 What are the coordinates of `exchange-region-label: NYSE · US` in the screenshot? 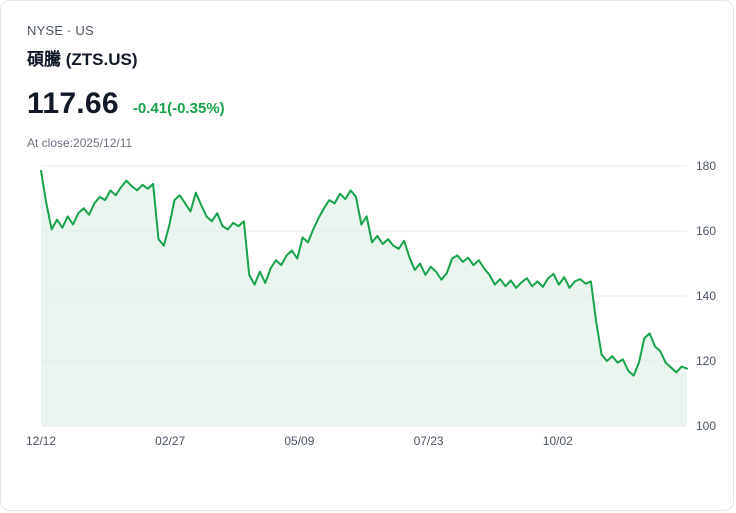 It's located at (60, 30).